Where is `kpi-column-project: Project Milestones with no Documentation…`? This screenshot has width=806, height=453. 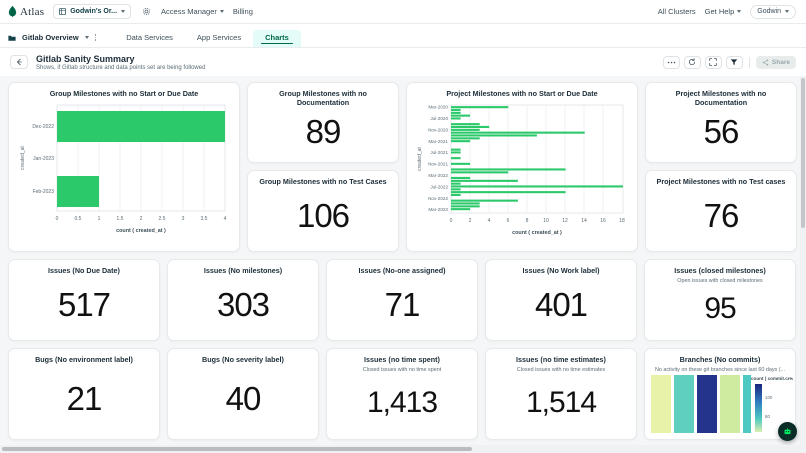
kpi-column-project: Project Milestones with no Documentation… is located at coordinates (721, 167).